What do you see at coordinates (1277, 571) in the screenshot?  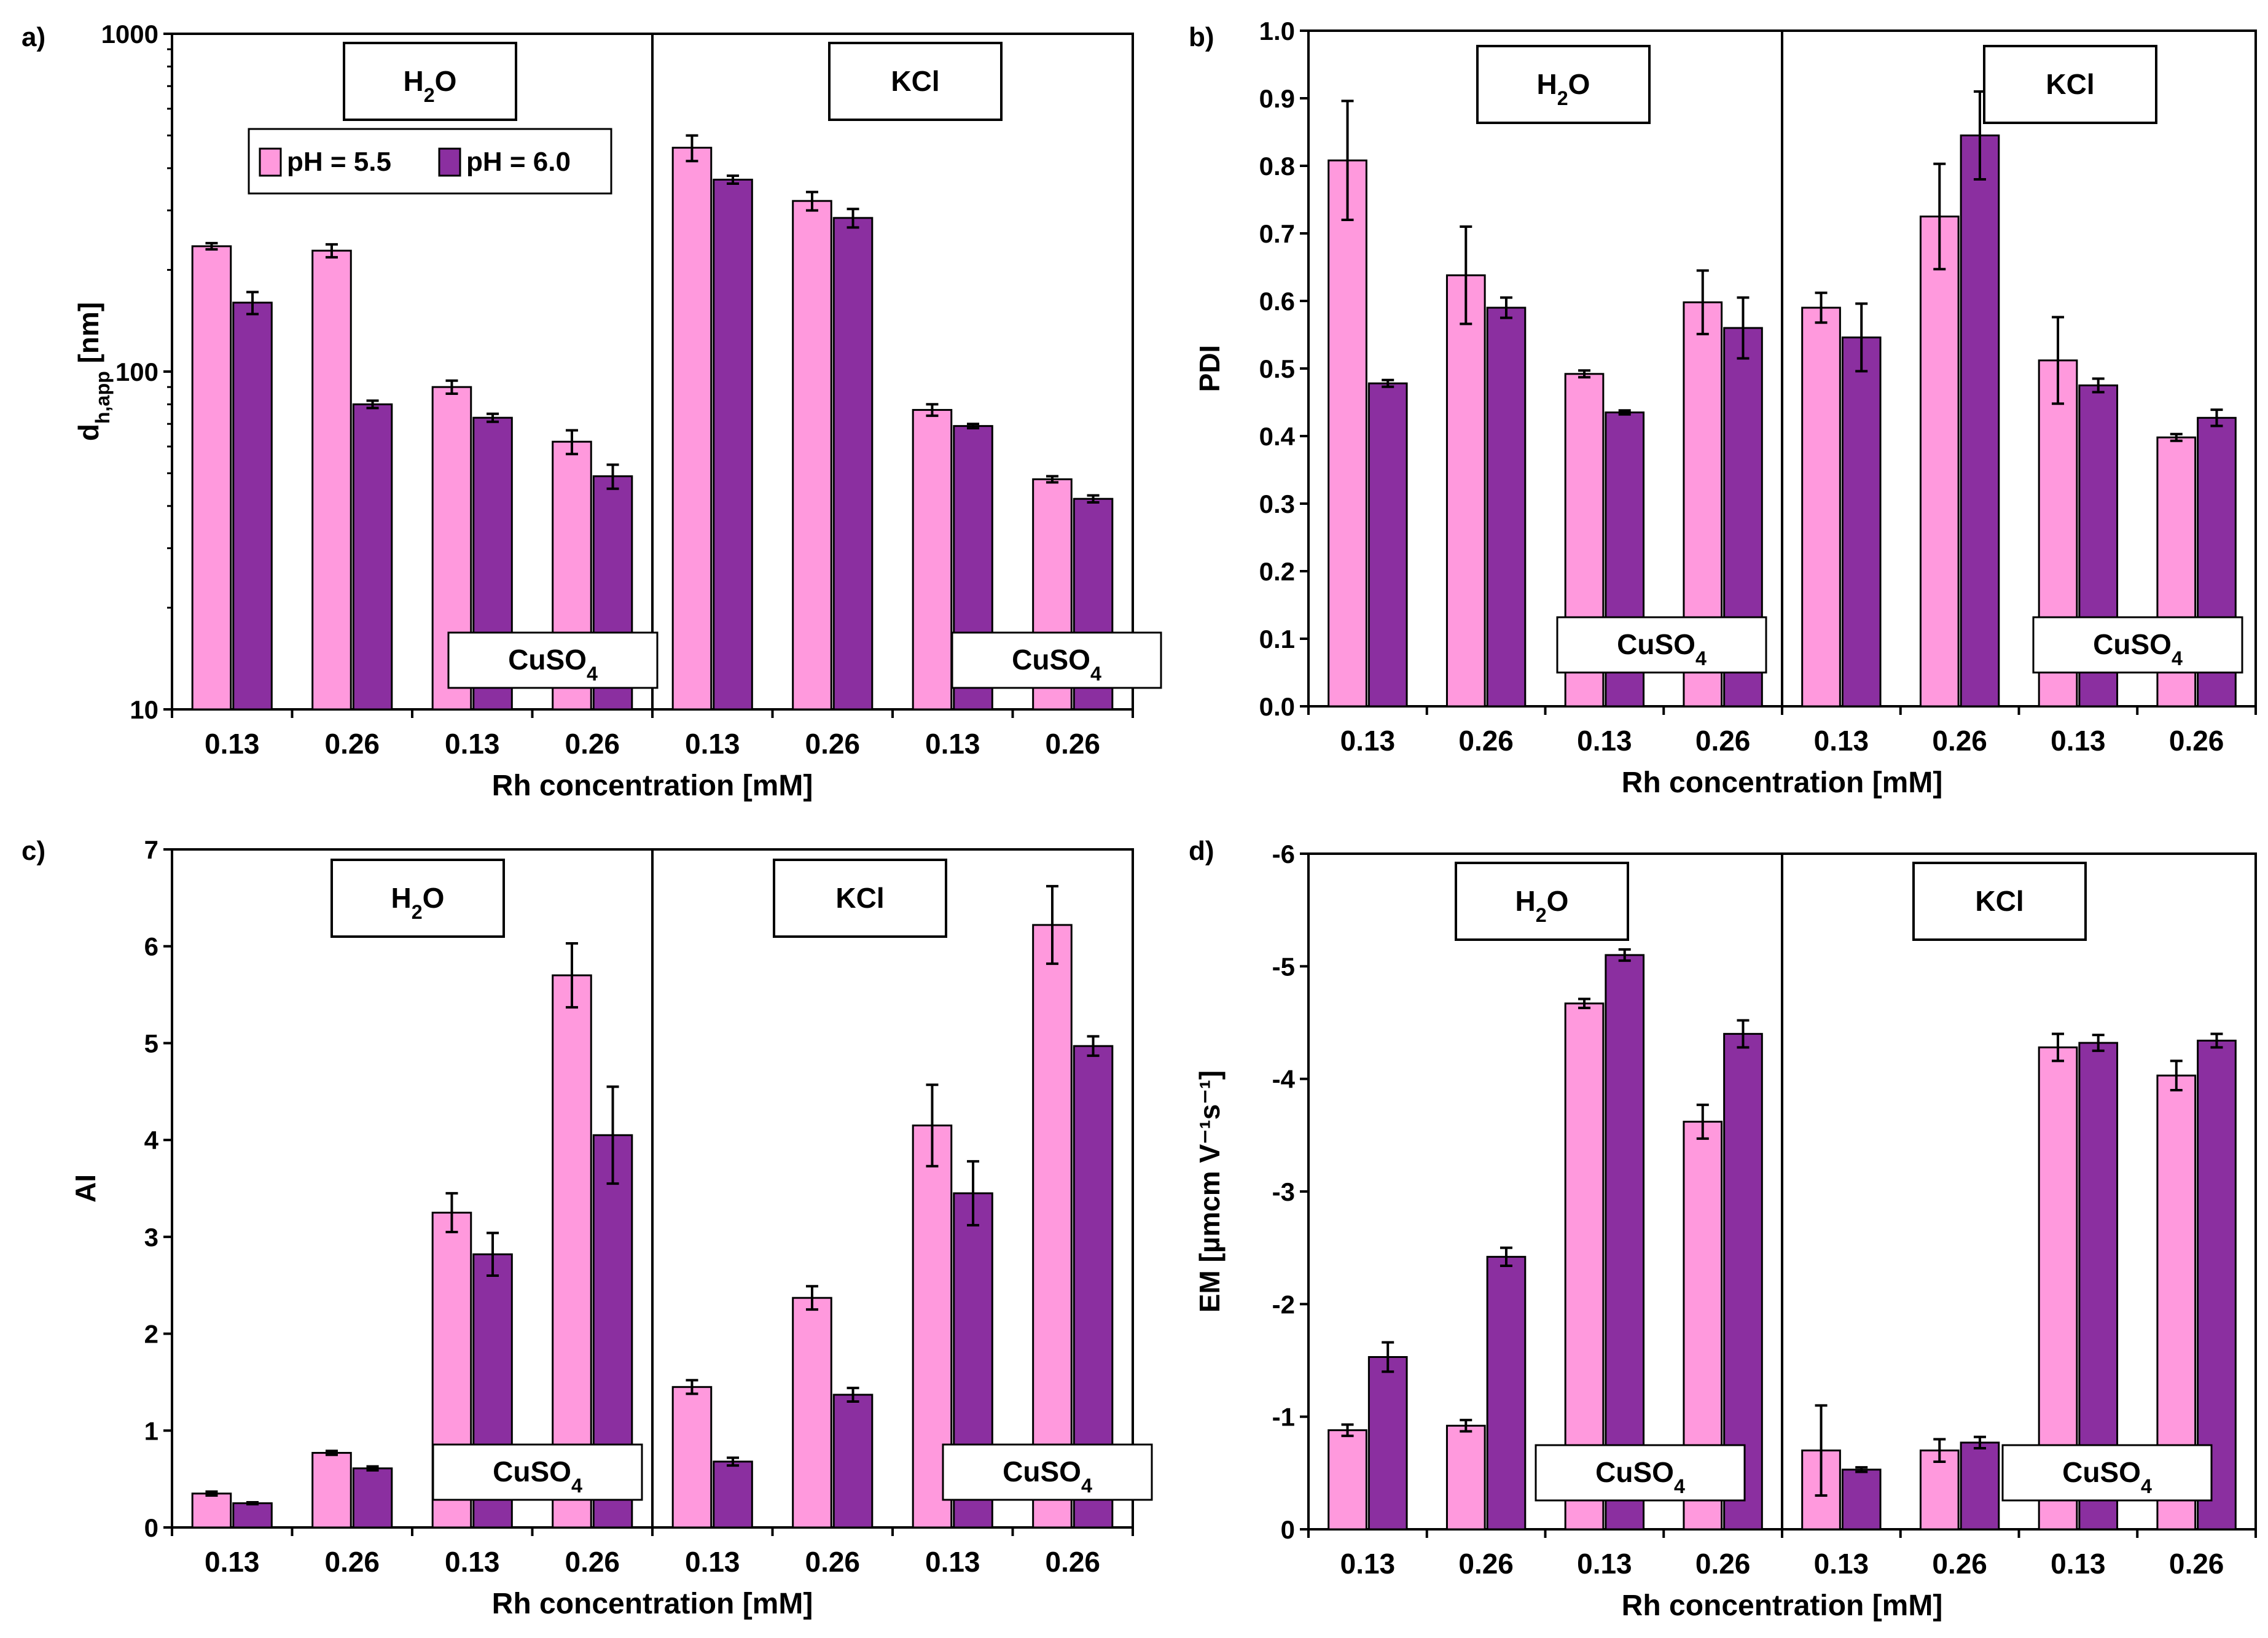 I see `y-tick-label: 0.2` at bounding box center [1277, 571].